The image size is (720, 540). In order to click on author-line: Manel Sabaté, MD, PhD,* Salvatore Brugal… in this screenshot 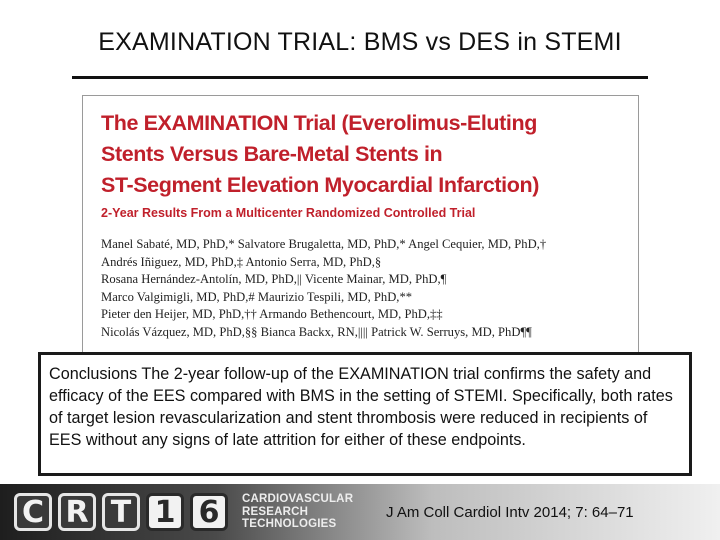, I will do `click(324, 244)`.